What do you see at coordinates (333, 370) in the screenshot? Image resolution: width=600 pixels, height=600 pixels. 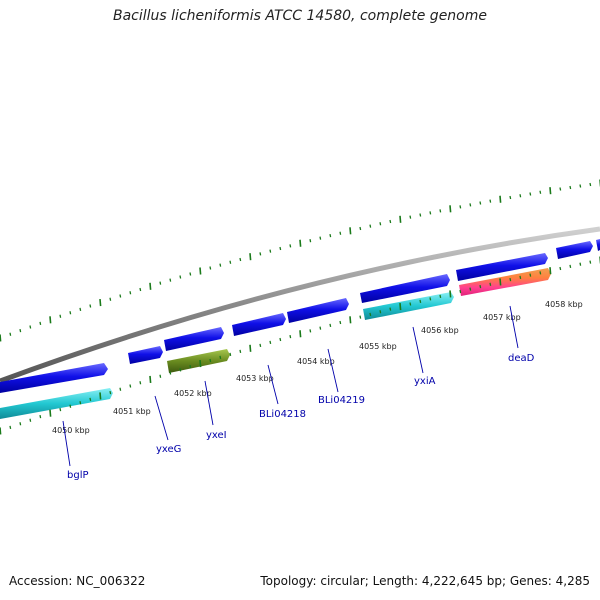 I see `leader-line-BLi04219` at bounding box center [333, 370].